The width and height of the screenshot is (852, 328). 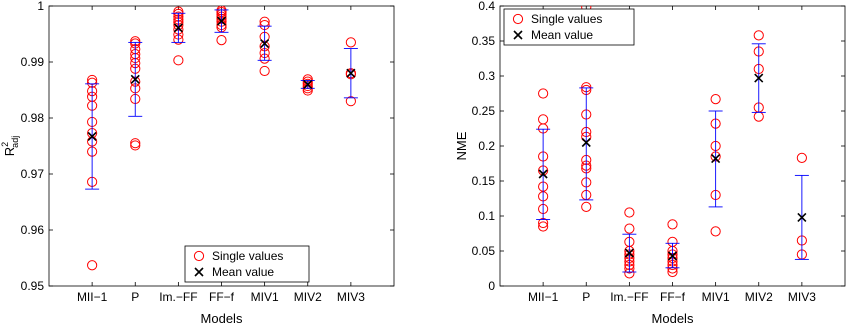 I want to click on y-tick-label: 0.15, so click(x=484, y=181).